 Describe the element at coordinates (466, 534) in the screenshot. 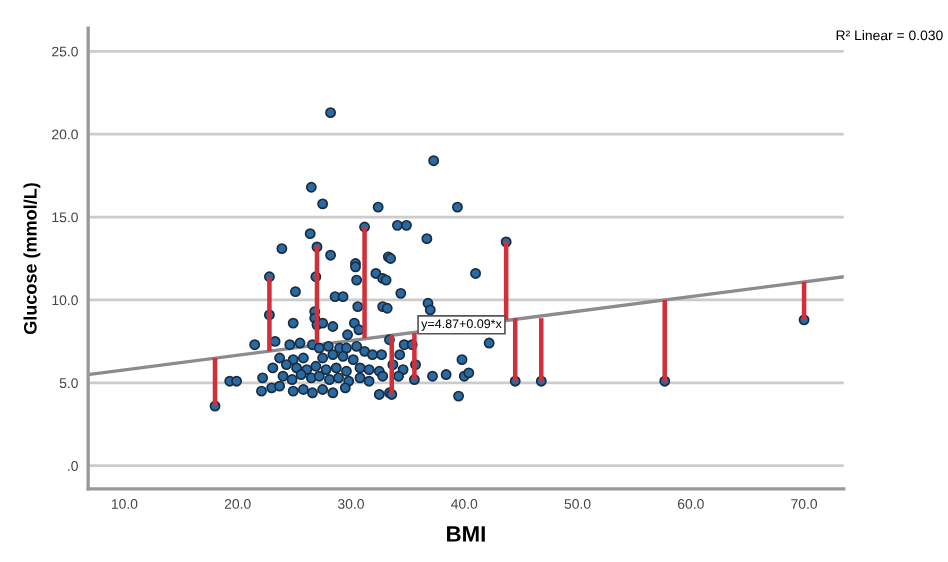

I see `x-axis-title: BMI` at that location.